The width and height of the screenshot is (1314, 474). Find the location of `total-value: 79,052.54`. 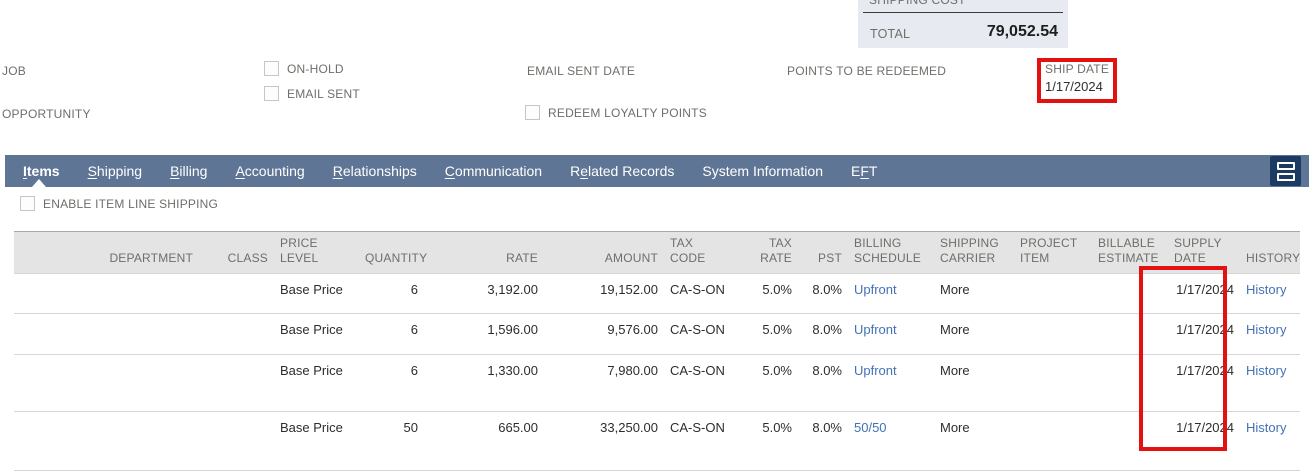

total-value: 79,052.54 is located at coordinates (1022, 31).